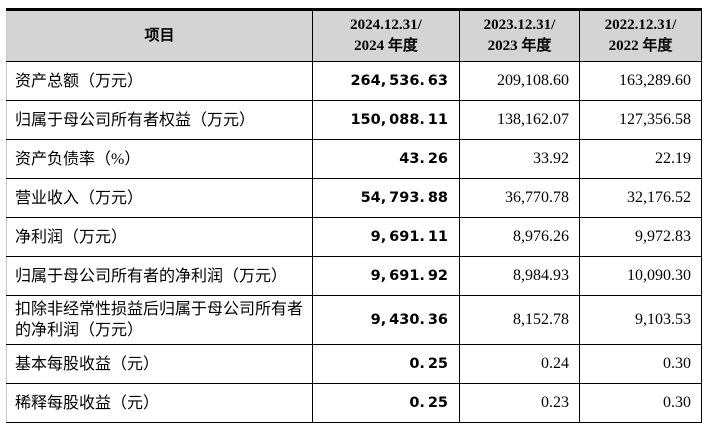  I want to click on header-item: 项目, so click(159, 35).